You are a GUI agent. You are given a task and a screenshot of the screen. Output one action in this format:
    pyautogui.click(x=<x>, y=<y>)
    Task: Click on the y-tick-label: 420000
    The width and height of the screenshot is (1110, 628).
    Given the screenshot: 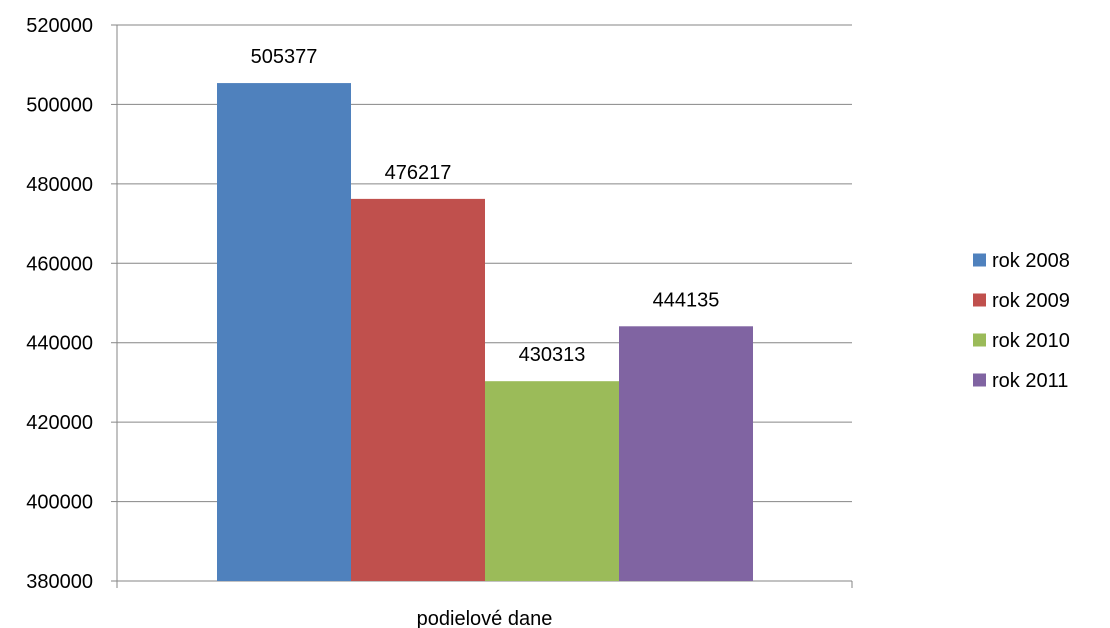 What is the action you would take?
    pyautogui.click(x=59, y=423)
    